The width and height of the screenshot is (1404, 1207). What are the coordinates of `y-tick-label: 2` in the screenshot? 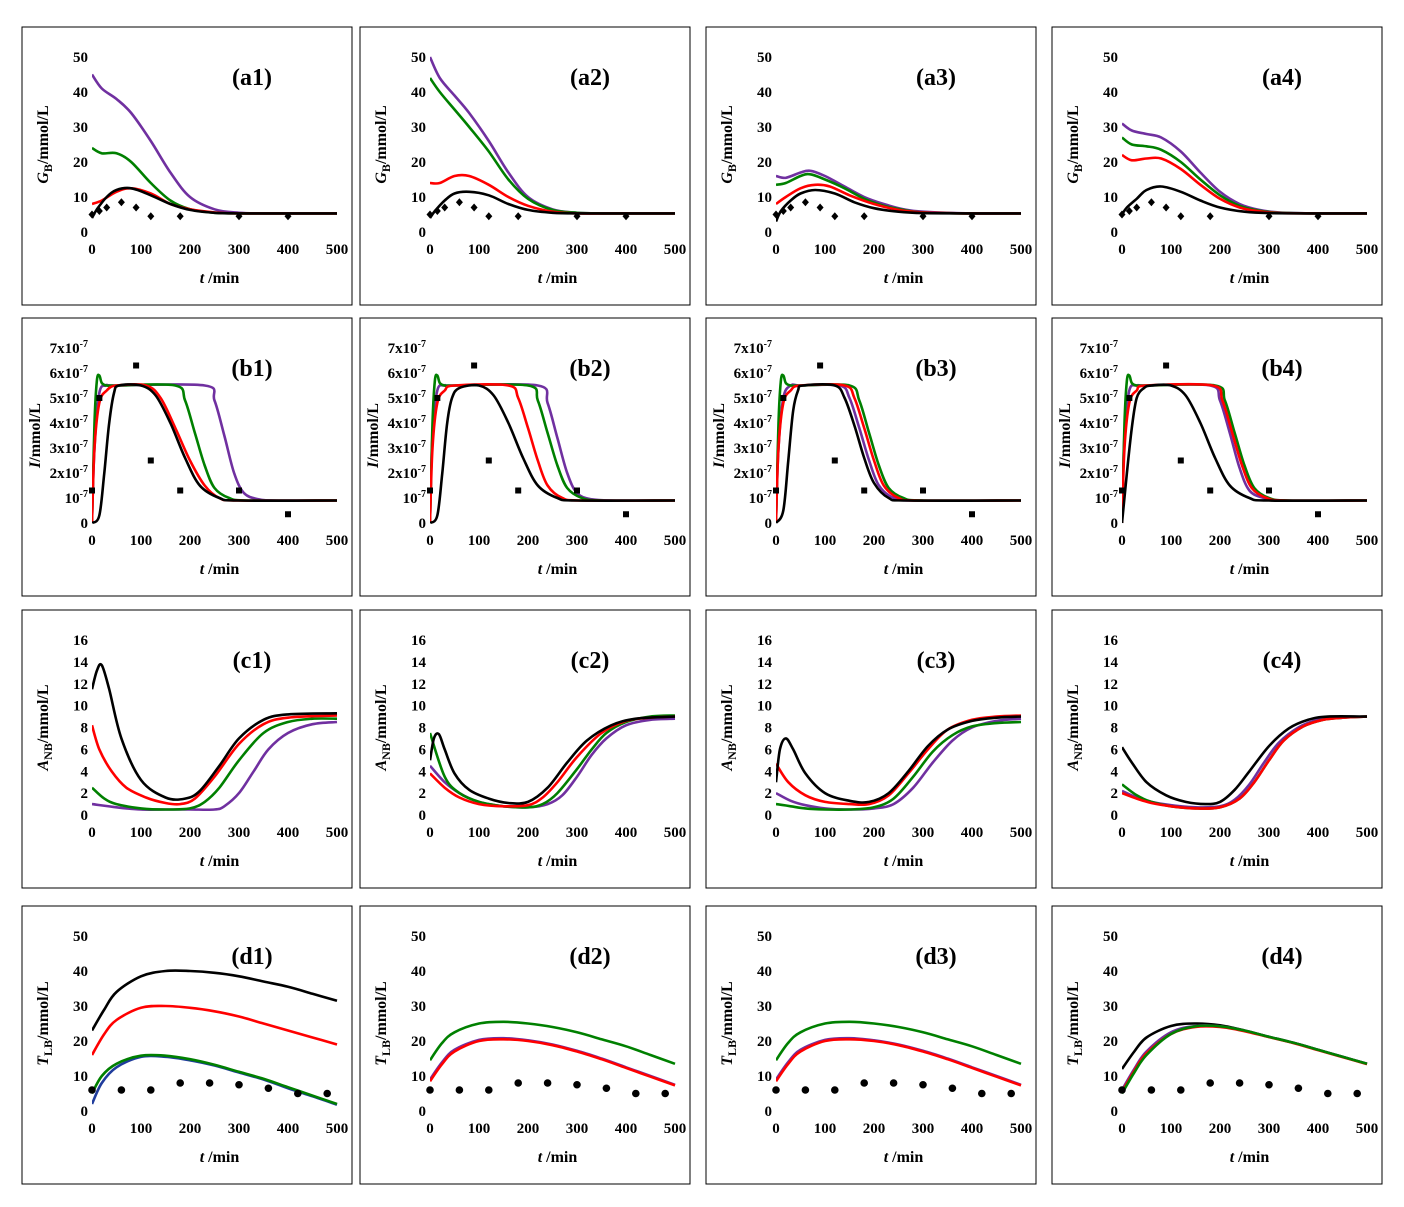 It's located at (1115, 794).